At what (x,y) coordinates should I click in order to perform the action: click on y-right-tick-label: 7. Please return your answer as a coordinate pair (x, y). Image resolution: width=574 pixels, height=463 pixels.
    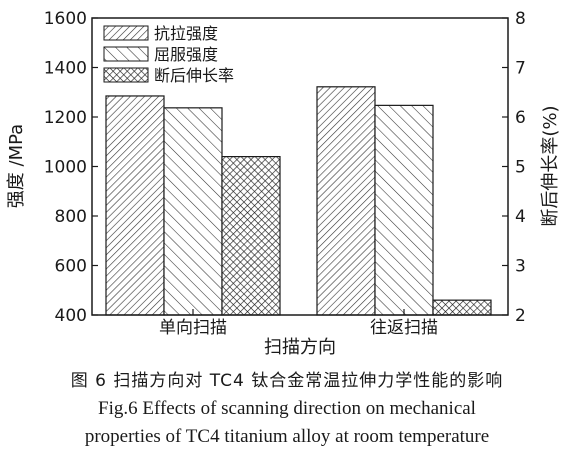
    Looking at the image, I should click on (520, 69).